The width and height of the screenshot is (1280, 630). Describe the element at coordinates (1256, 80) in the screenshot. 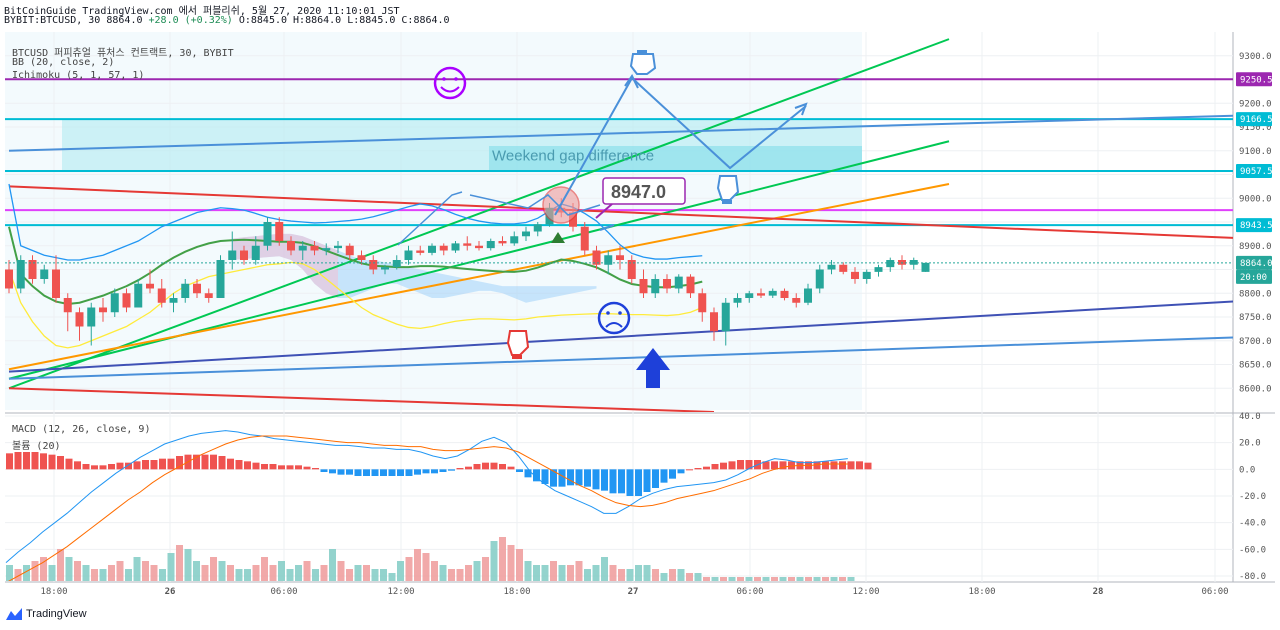

I see `price-label: 9250.5` at that location.